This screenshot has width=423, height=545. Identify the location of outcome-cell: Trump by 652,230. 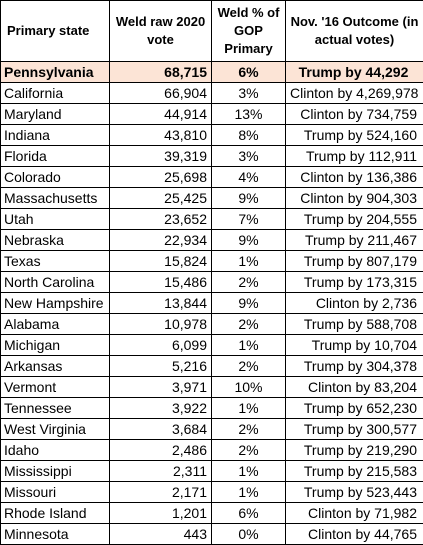
(354, 408).